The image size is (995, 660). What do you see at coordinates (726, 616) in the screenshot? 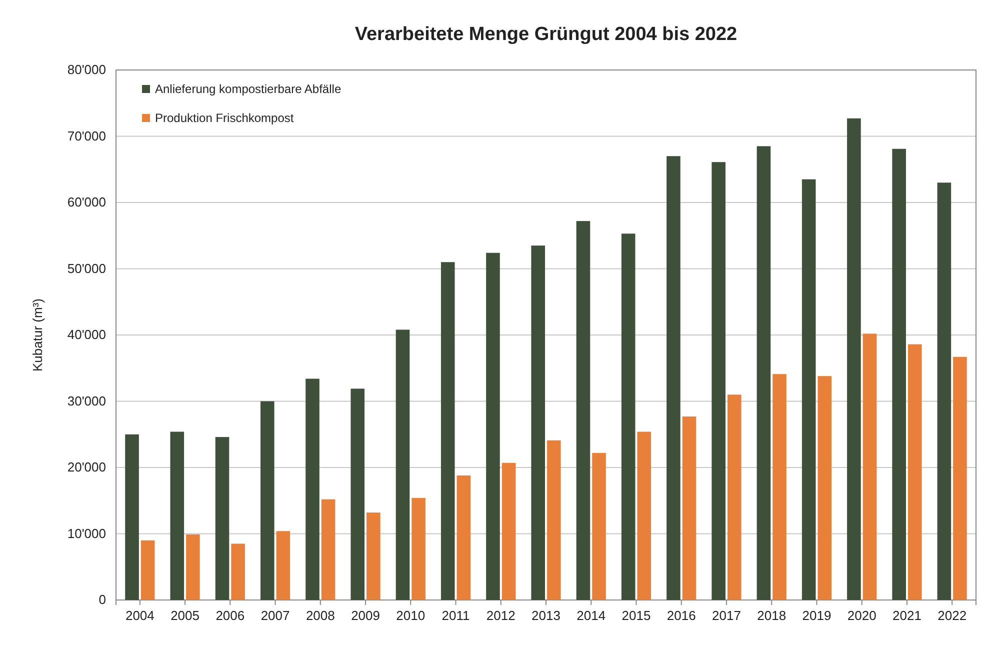
I see `x-tick-label: 2017` at bounding box center [726, 616].